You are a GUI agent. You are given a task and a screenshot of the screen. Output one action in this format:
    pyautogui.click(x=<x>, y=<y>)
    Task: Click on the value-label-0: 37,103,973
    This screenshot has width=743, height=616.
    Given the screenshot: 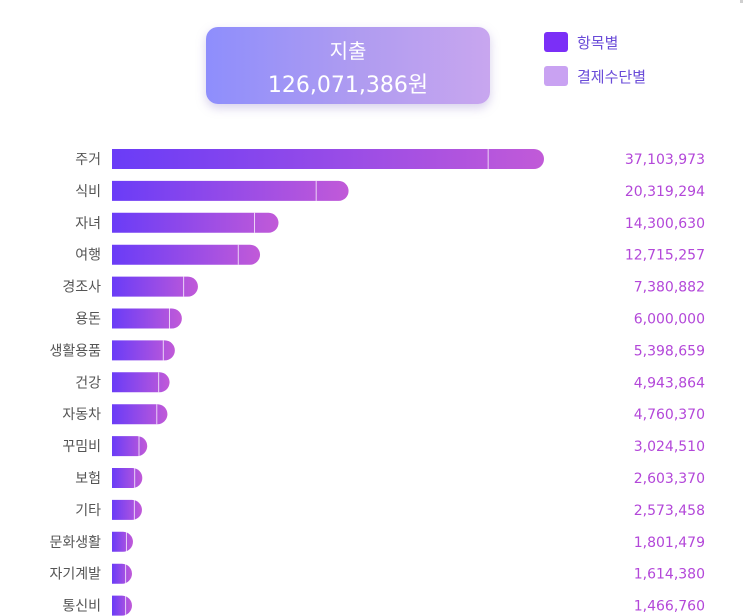 What is the action you would take?
    pyautogui.click(x=665, y=160)
    